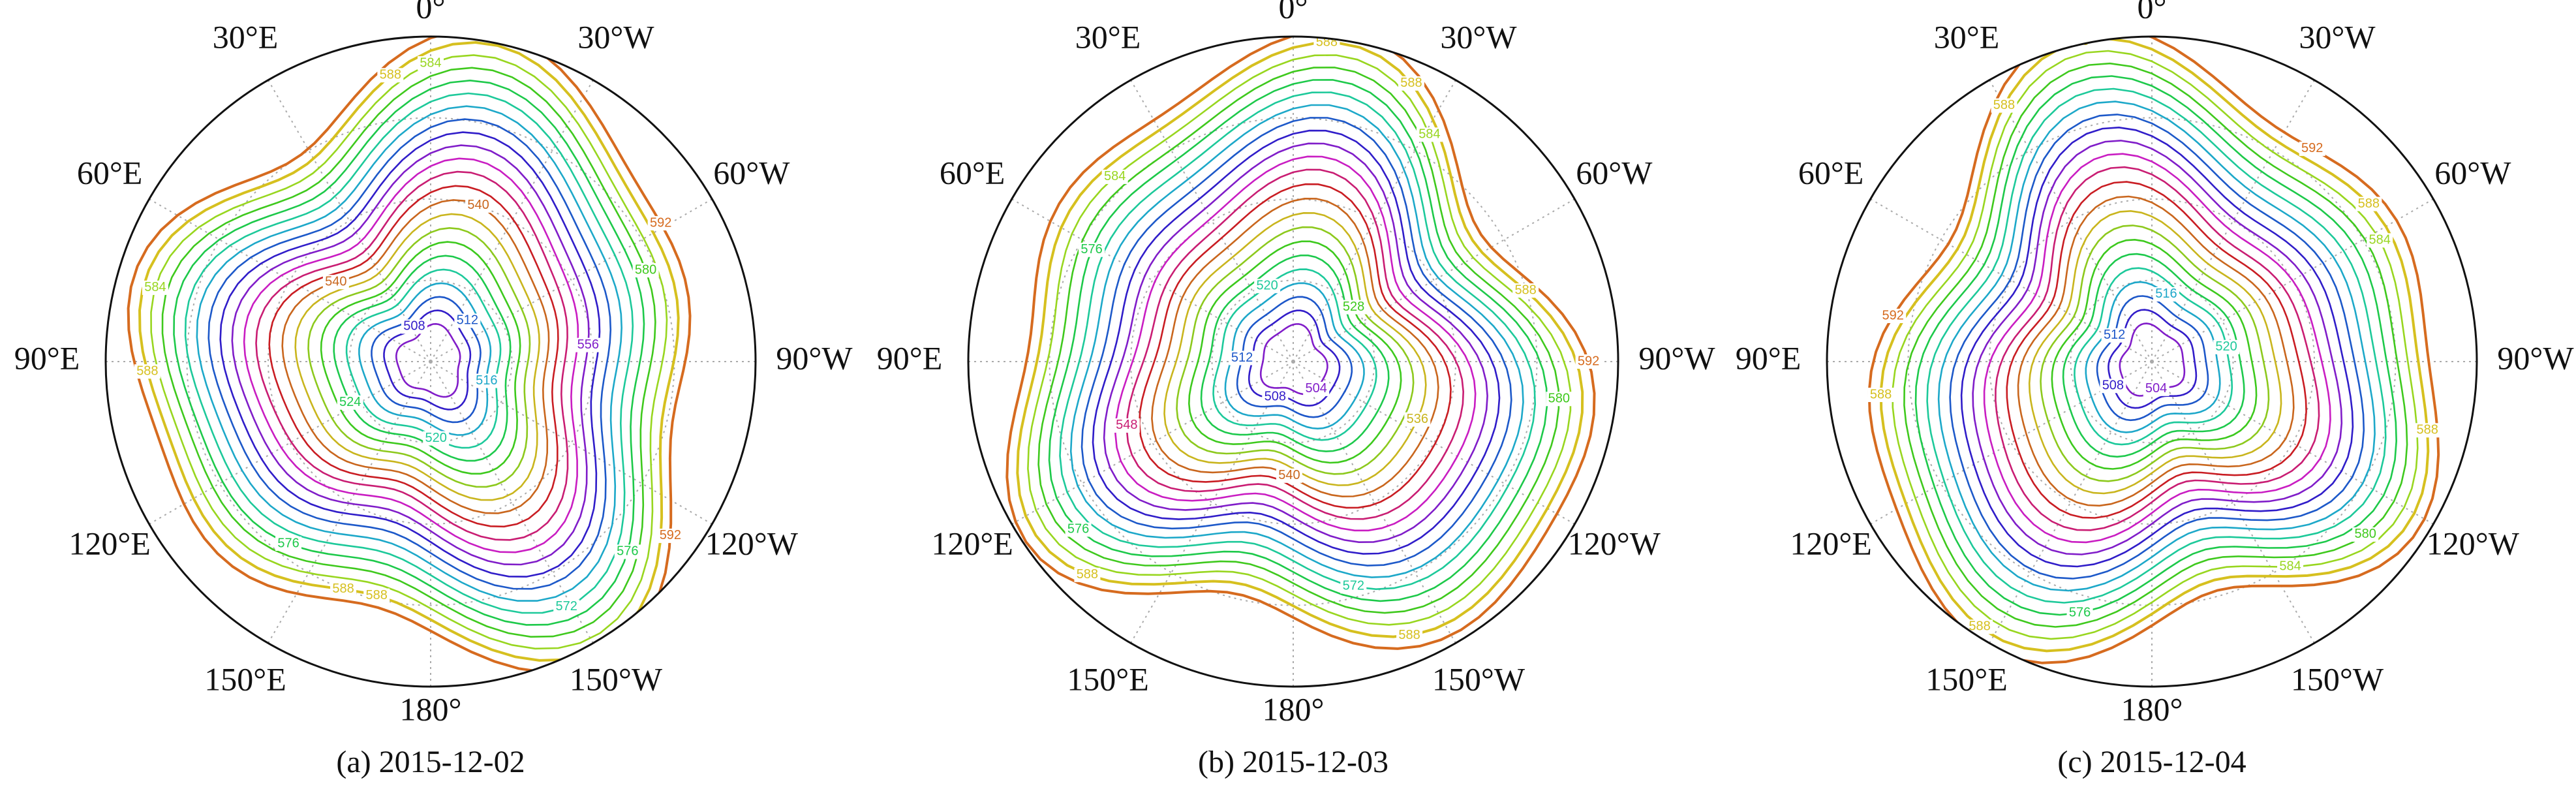 Image resolution: width=2576 pixels, height=793 pixels. What do you see at coordinates (110, 543) in the screenshot?
I see `longitude-label: 120°E` at bounding box center [110, 543].